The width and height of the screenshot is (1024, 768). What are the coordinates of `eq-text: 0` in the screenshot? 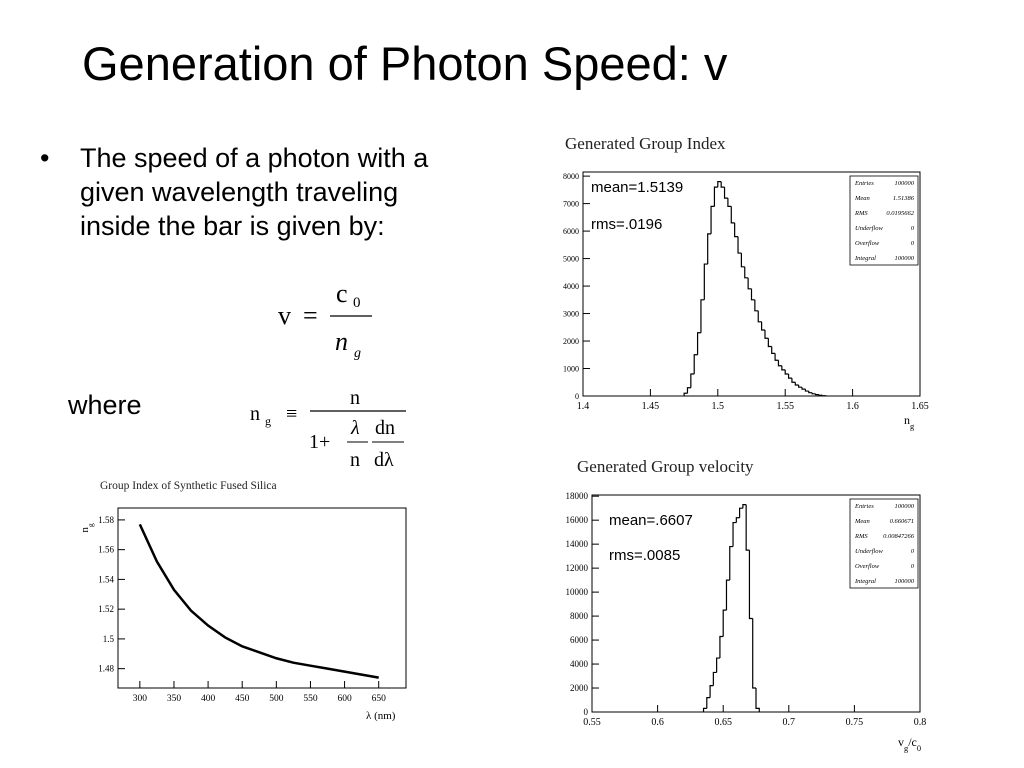 It's located at (357, 303).